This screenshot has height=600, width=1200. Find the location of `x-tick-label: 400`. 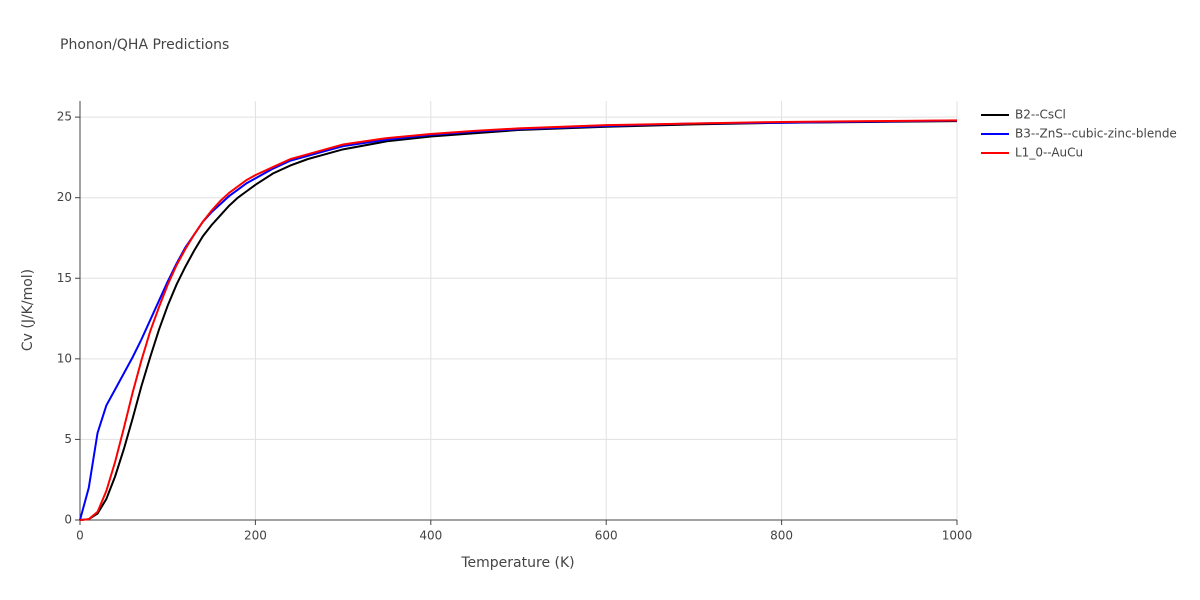

x-tick-label: 400 is located at coordinates (430, 536).